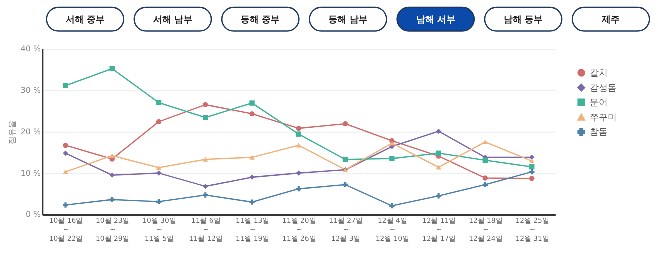 This screenshot has height=273, width=658. I want to click on y-axis-title: 점유율, so click(12, 132).